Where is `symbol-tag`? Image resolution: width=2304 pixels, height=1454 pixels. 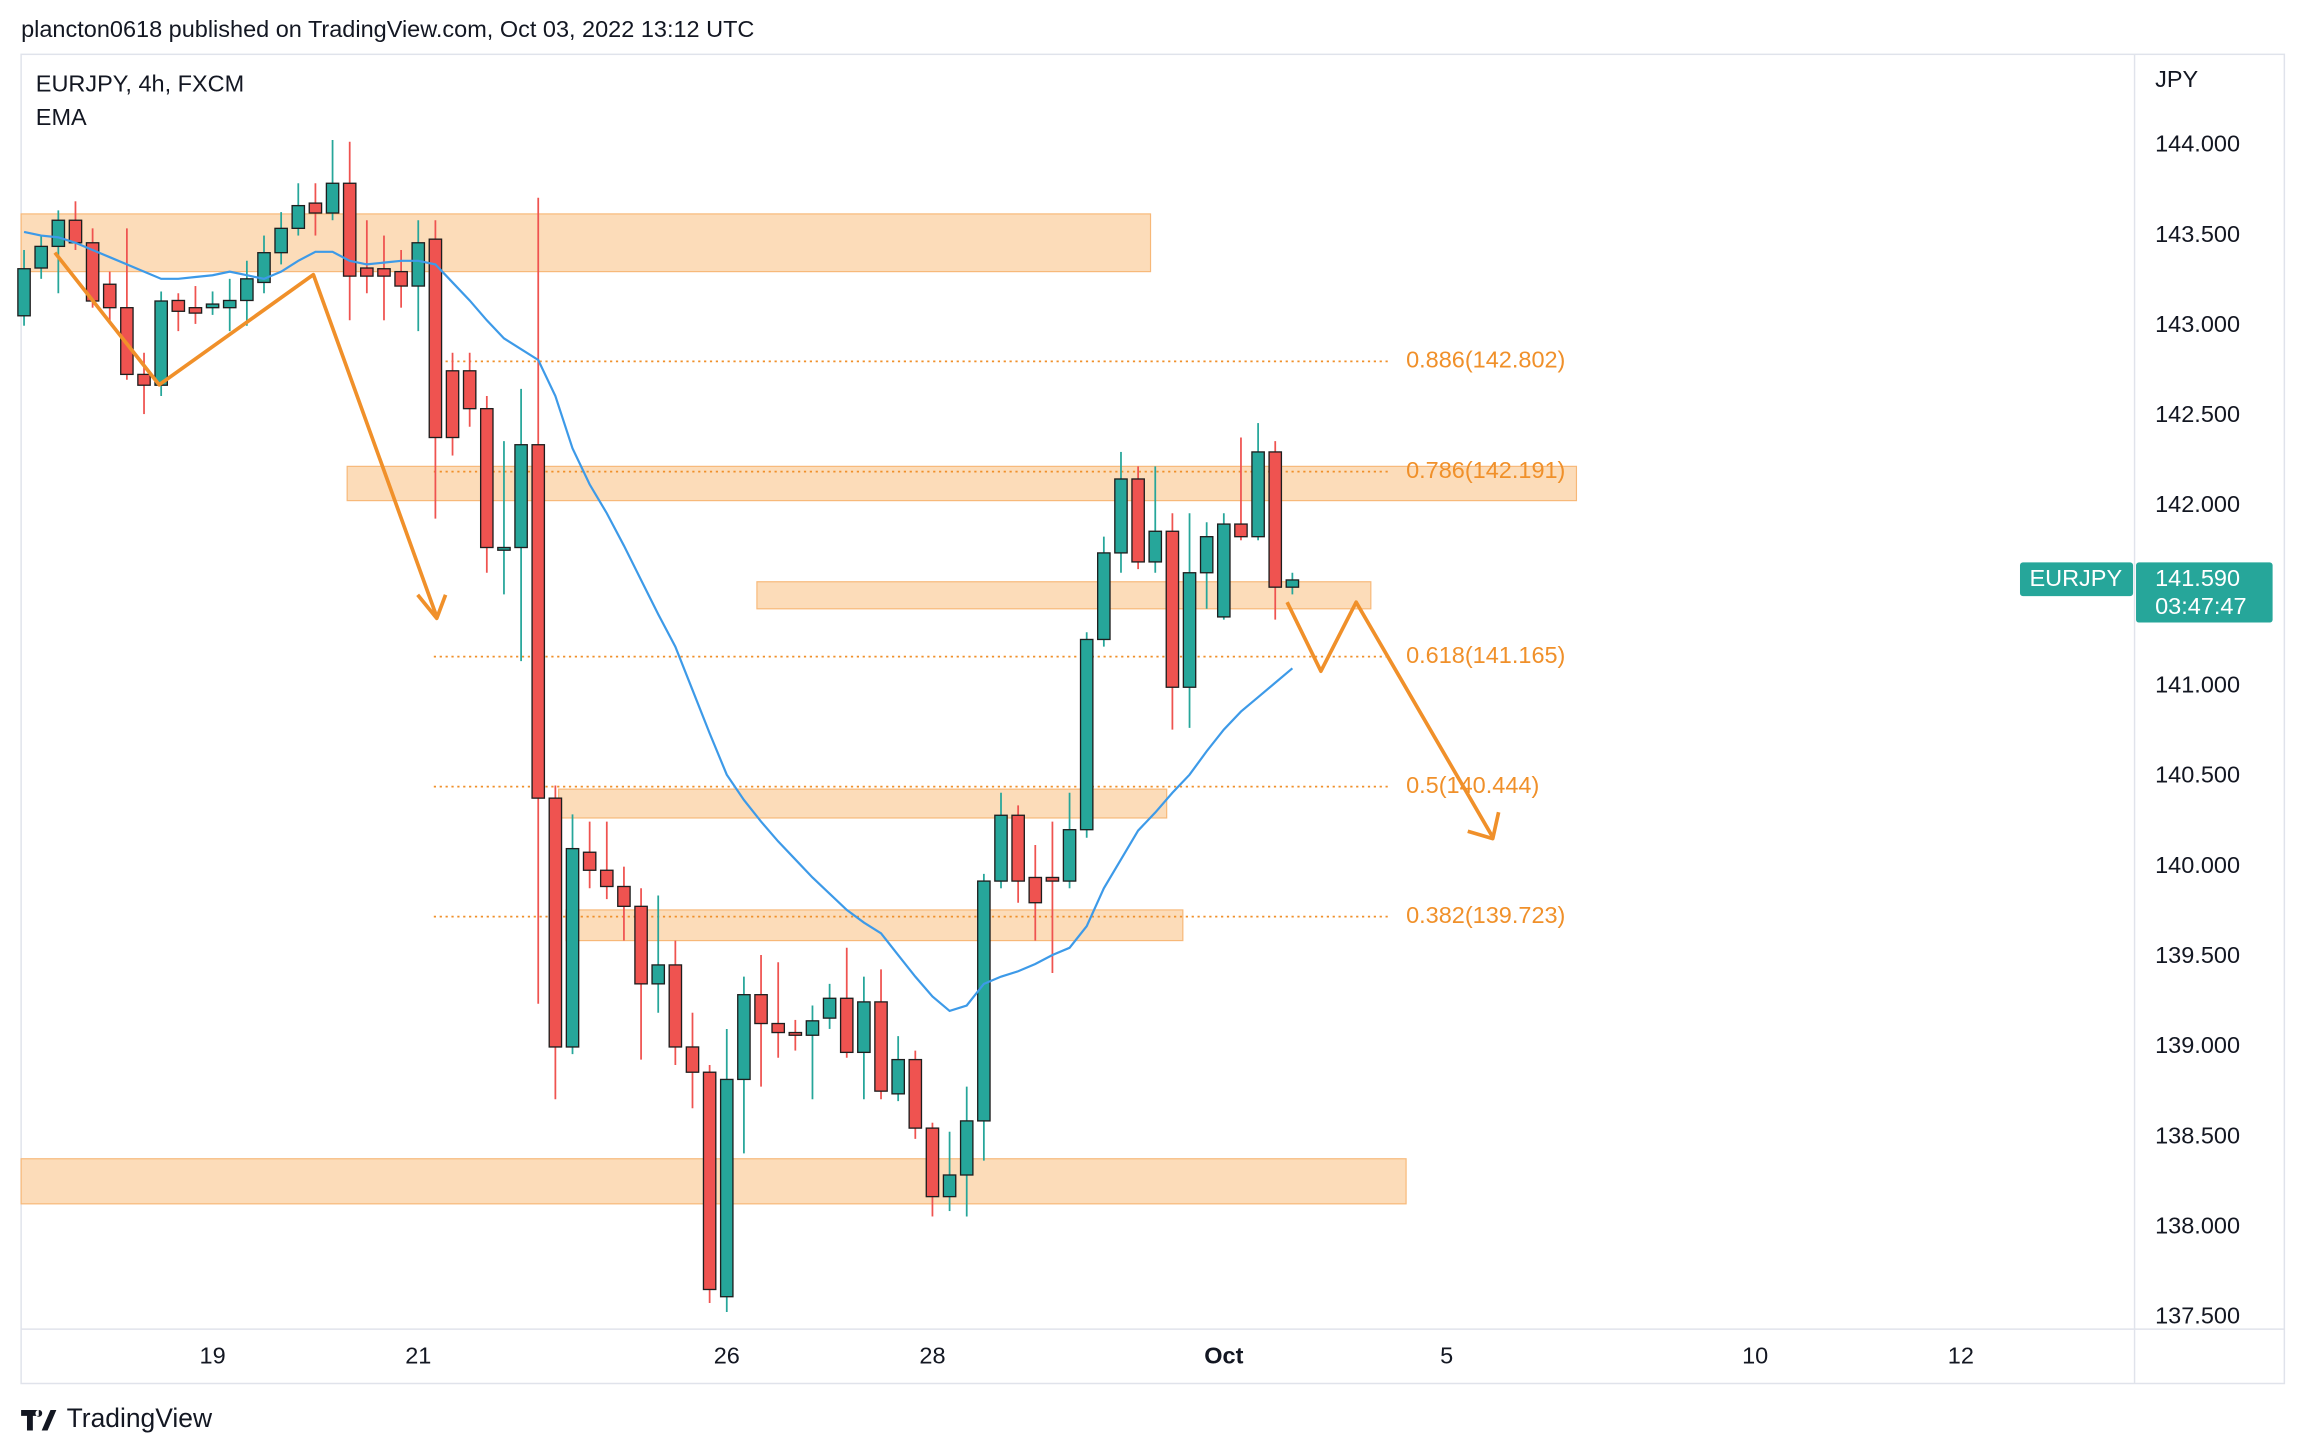
symbol-tag is located at coordinates (2076, 579).